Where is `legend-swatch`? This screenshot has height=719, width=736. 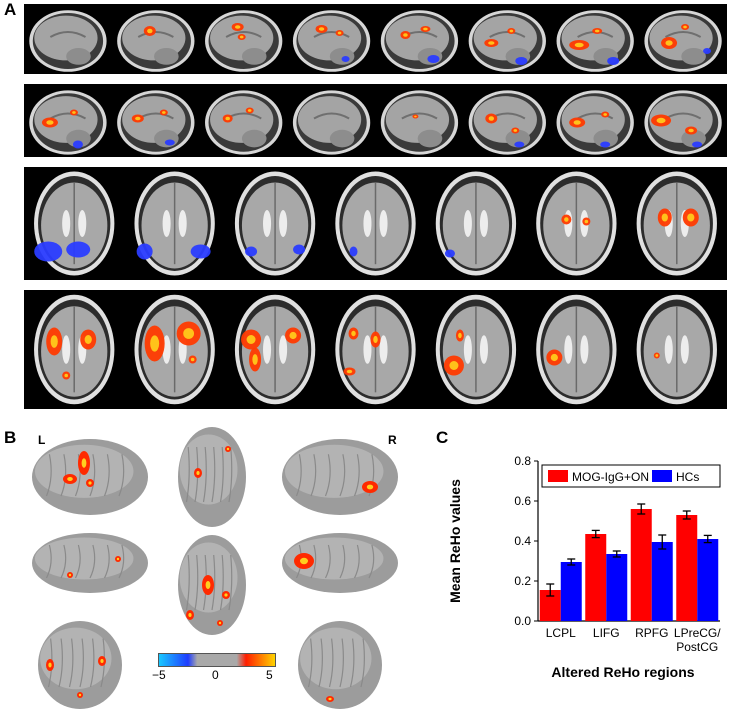
legend-swatch is located at coordinates (558, 476).